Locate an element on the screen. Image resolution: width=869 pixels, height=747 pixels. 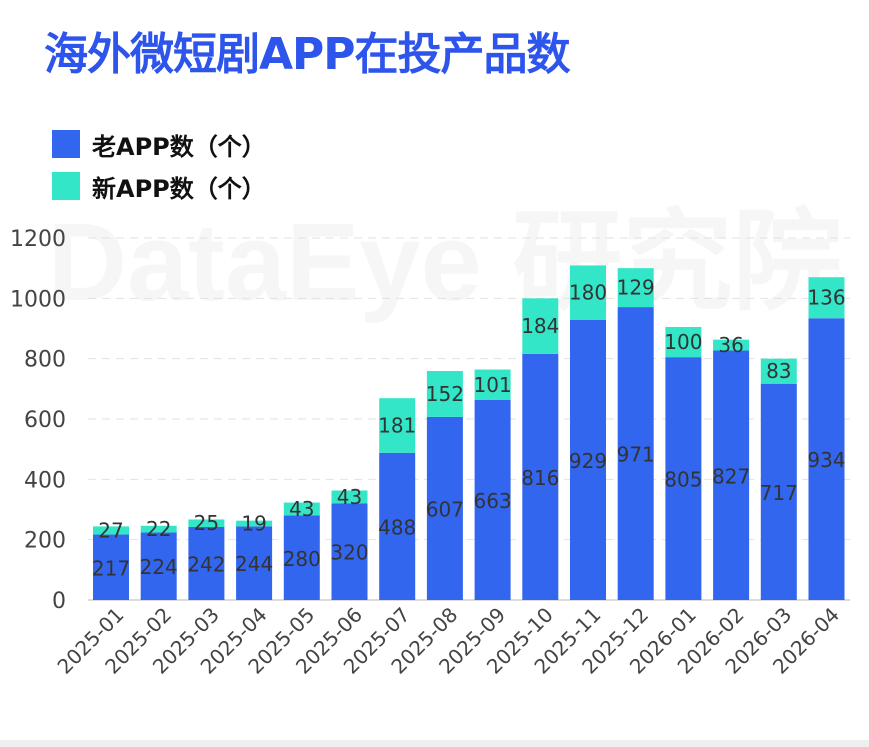
legend-label-old: 老APP数（个） is located at coordinates (179, 146).